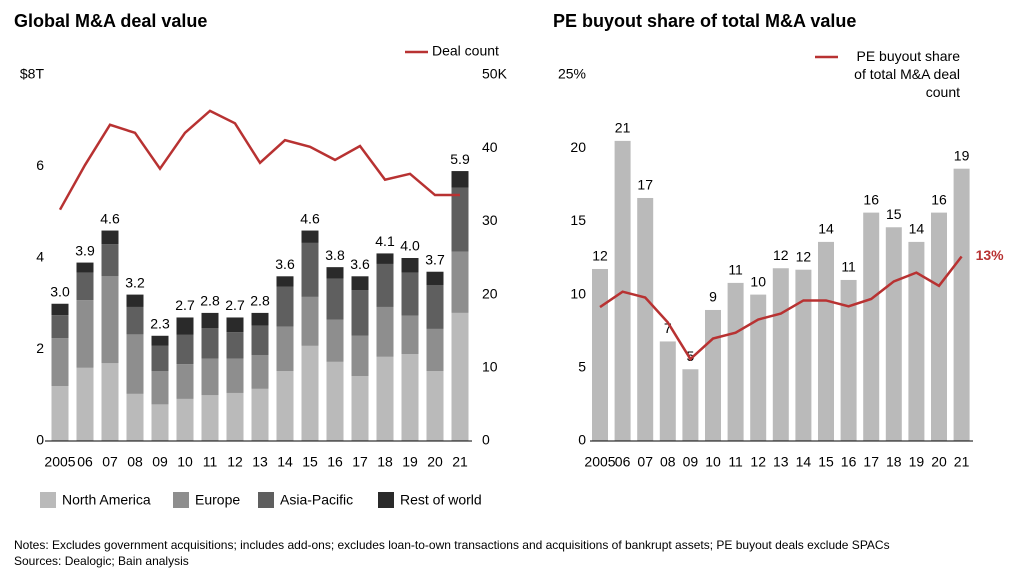 This screenshot has height=576, width=1024. I want to click on x-tick-label: 15, so click(826, 462).